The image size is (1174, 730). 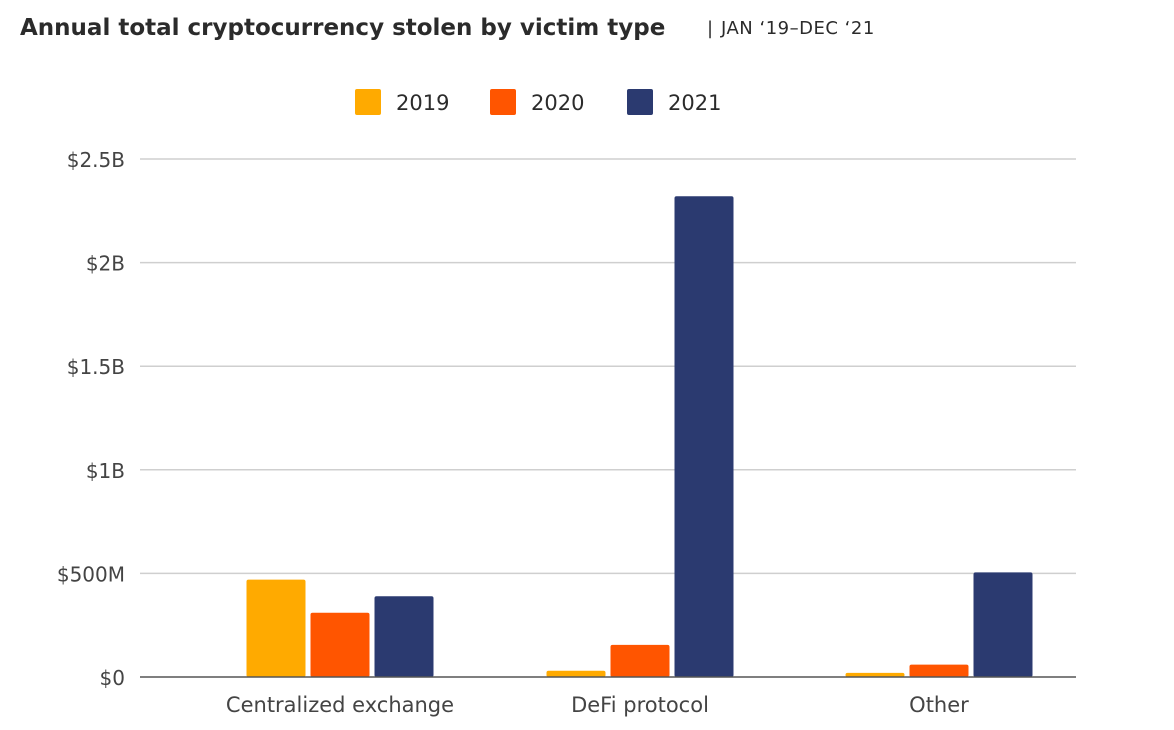 I want to click on legend-item: 2021, so click(x=674, y=102).